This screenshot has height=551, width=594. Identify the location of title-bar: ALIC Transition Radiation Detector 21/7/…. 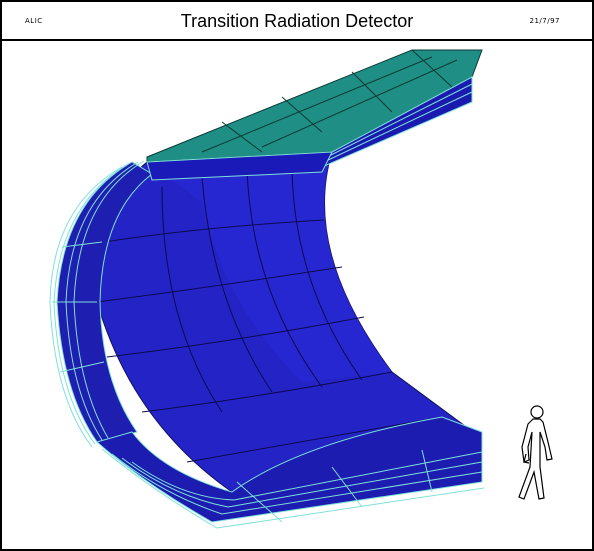
(297, 21).